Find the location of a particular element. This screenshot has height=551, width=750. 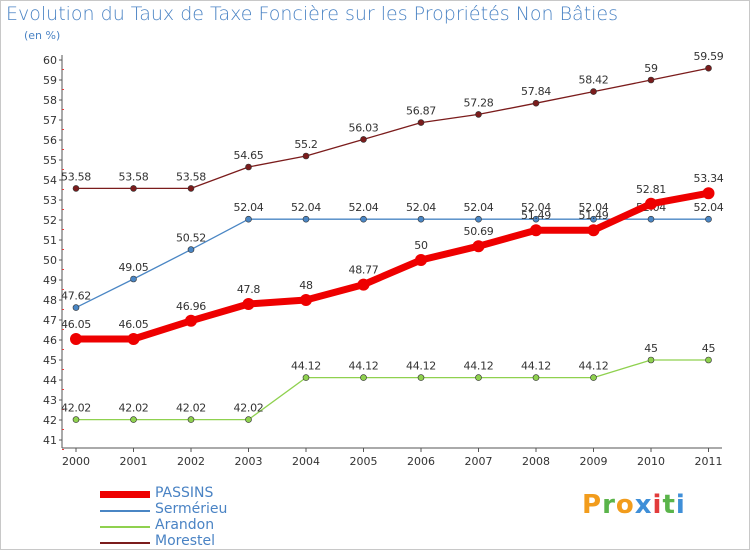

unit-label: (en %) is located at coordinates (42, 35).